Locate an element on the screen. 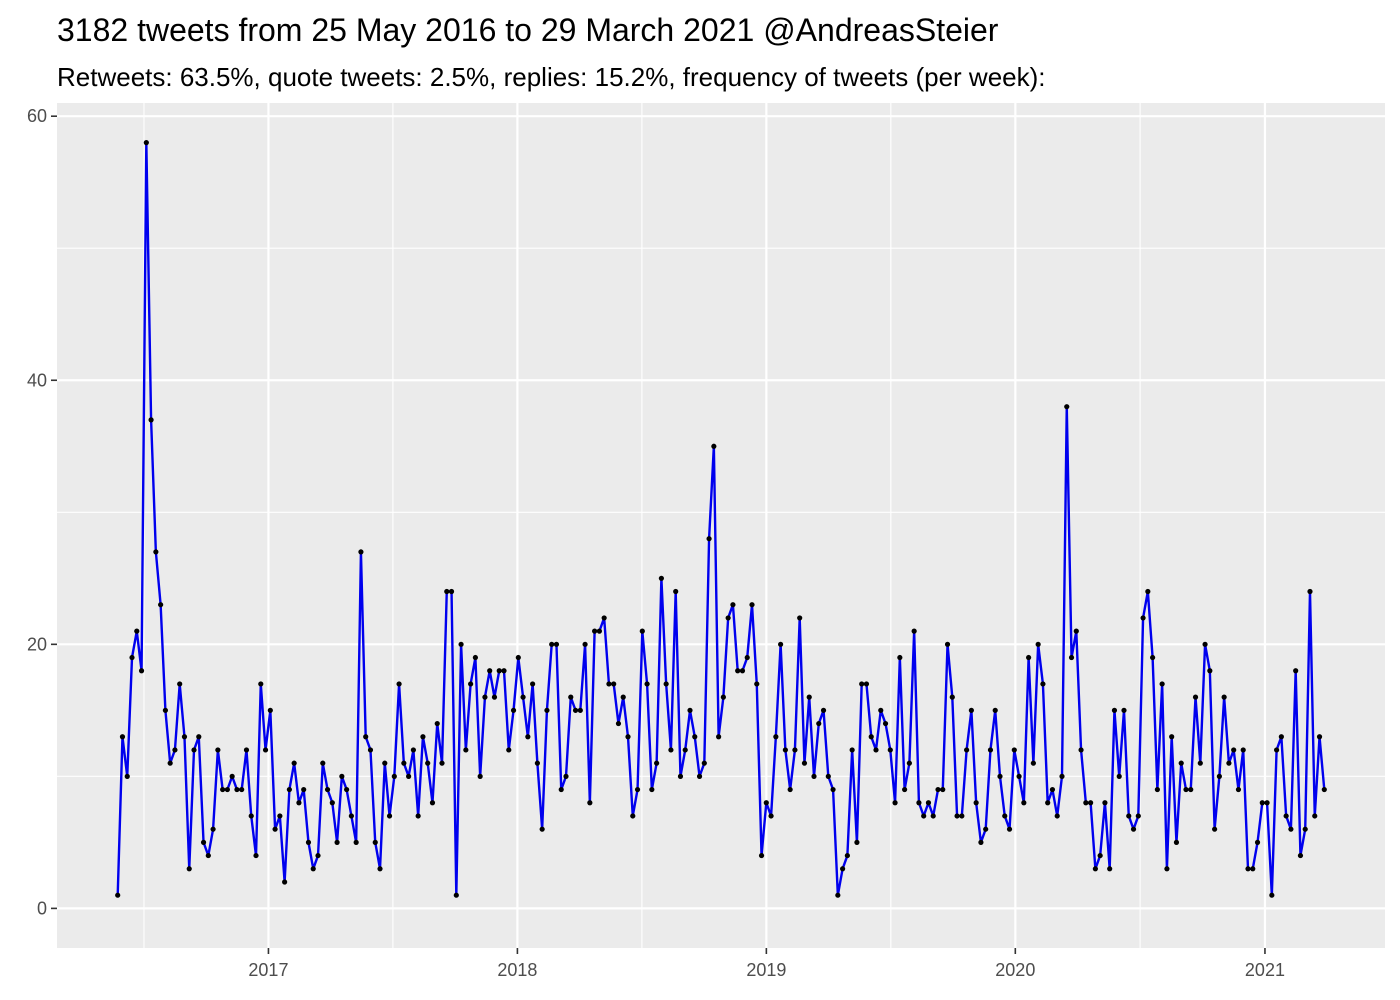 This screenshot has width=1400, height=1000. x-tick-label: 2020 is located at coordinates (1015, 970).